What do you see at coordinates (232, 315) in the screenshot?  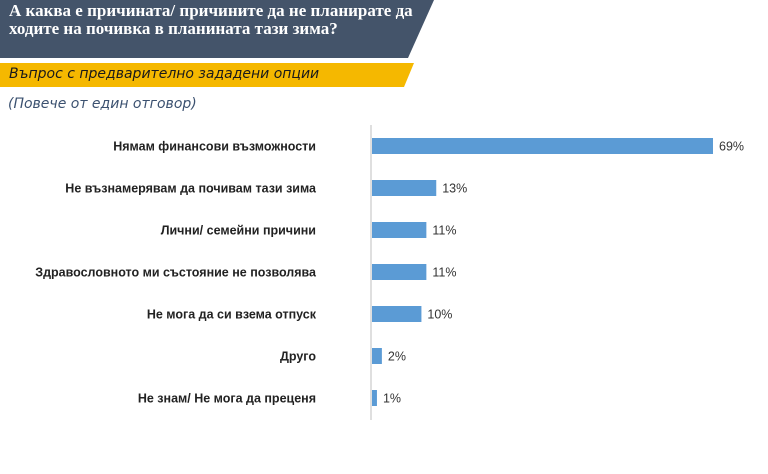 I see `category-label: Не мога да си взема отпуск` at bounding box center [232, 315].